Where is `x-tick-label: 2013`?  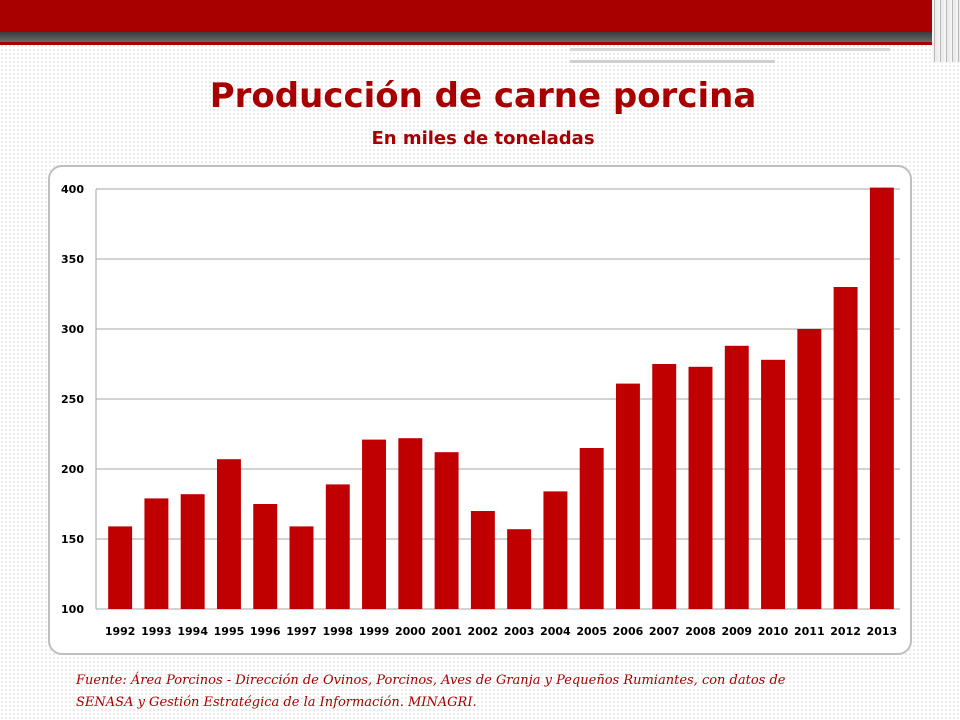 x-tick-label: 2013 is located at coordinates (882, 631).